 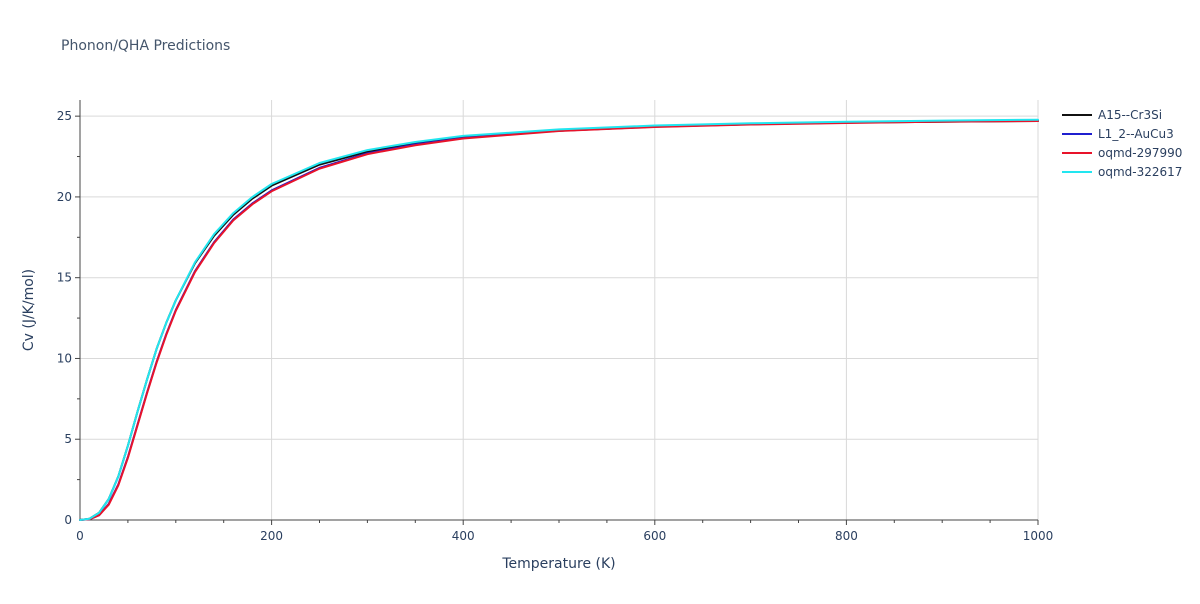 I want to click on y-tick-label: 0, so click(x=68, y=520).